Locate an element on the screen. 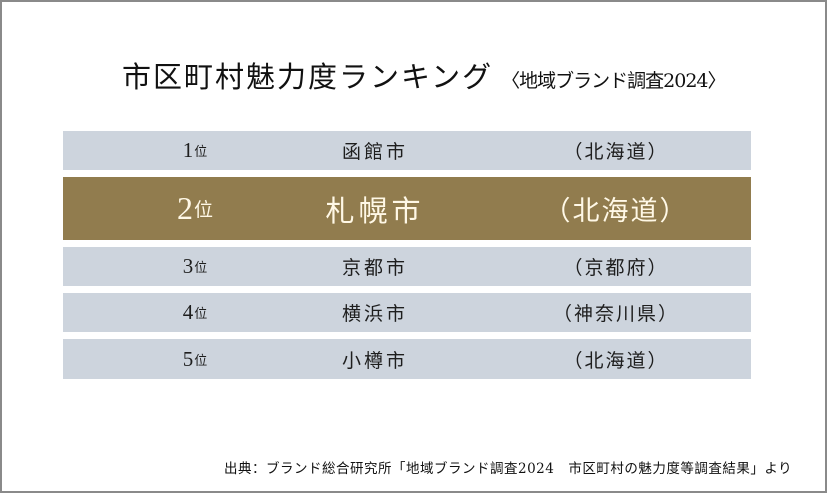  rank-number: 1 is located at coordinates (188, 150).